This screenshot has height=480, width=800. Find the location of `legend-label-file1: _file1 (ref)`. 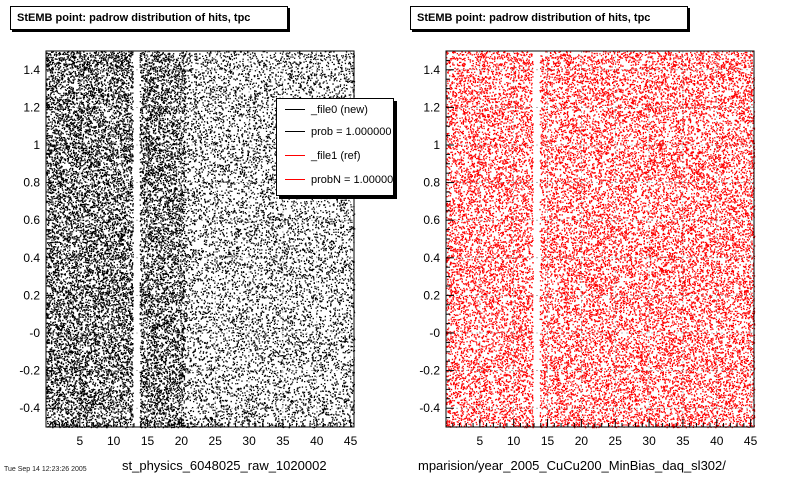

legend-label-file1: _file1 (ref) is located at coordinates (336, 156).